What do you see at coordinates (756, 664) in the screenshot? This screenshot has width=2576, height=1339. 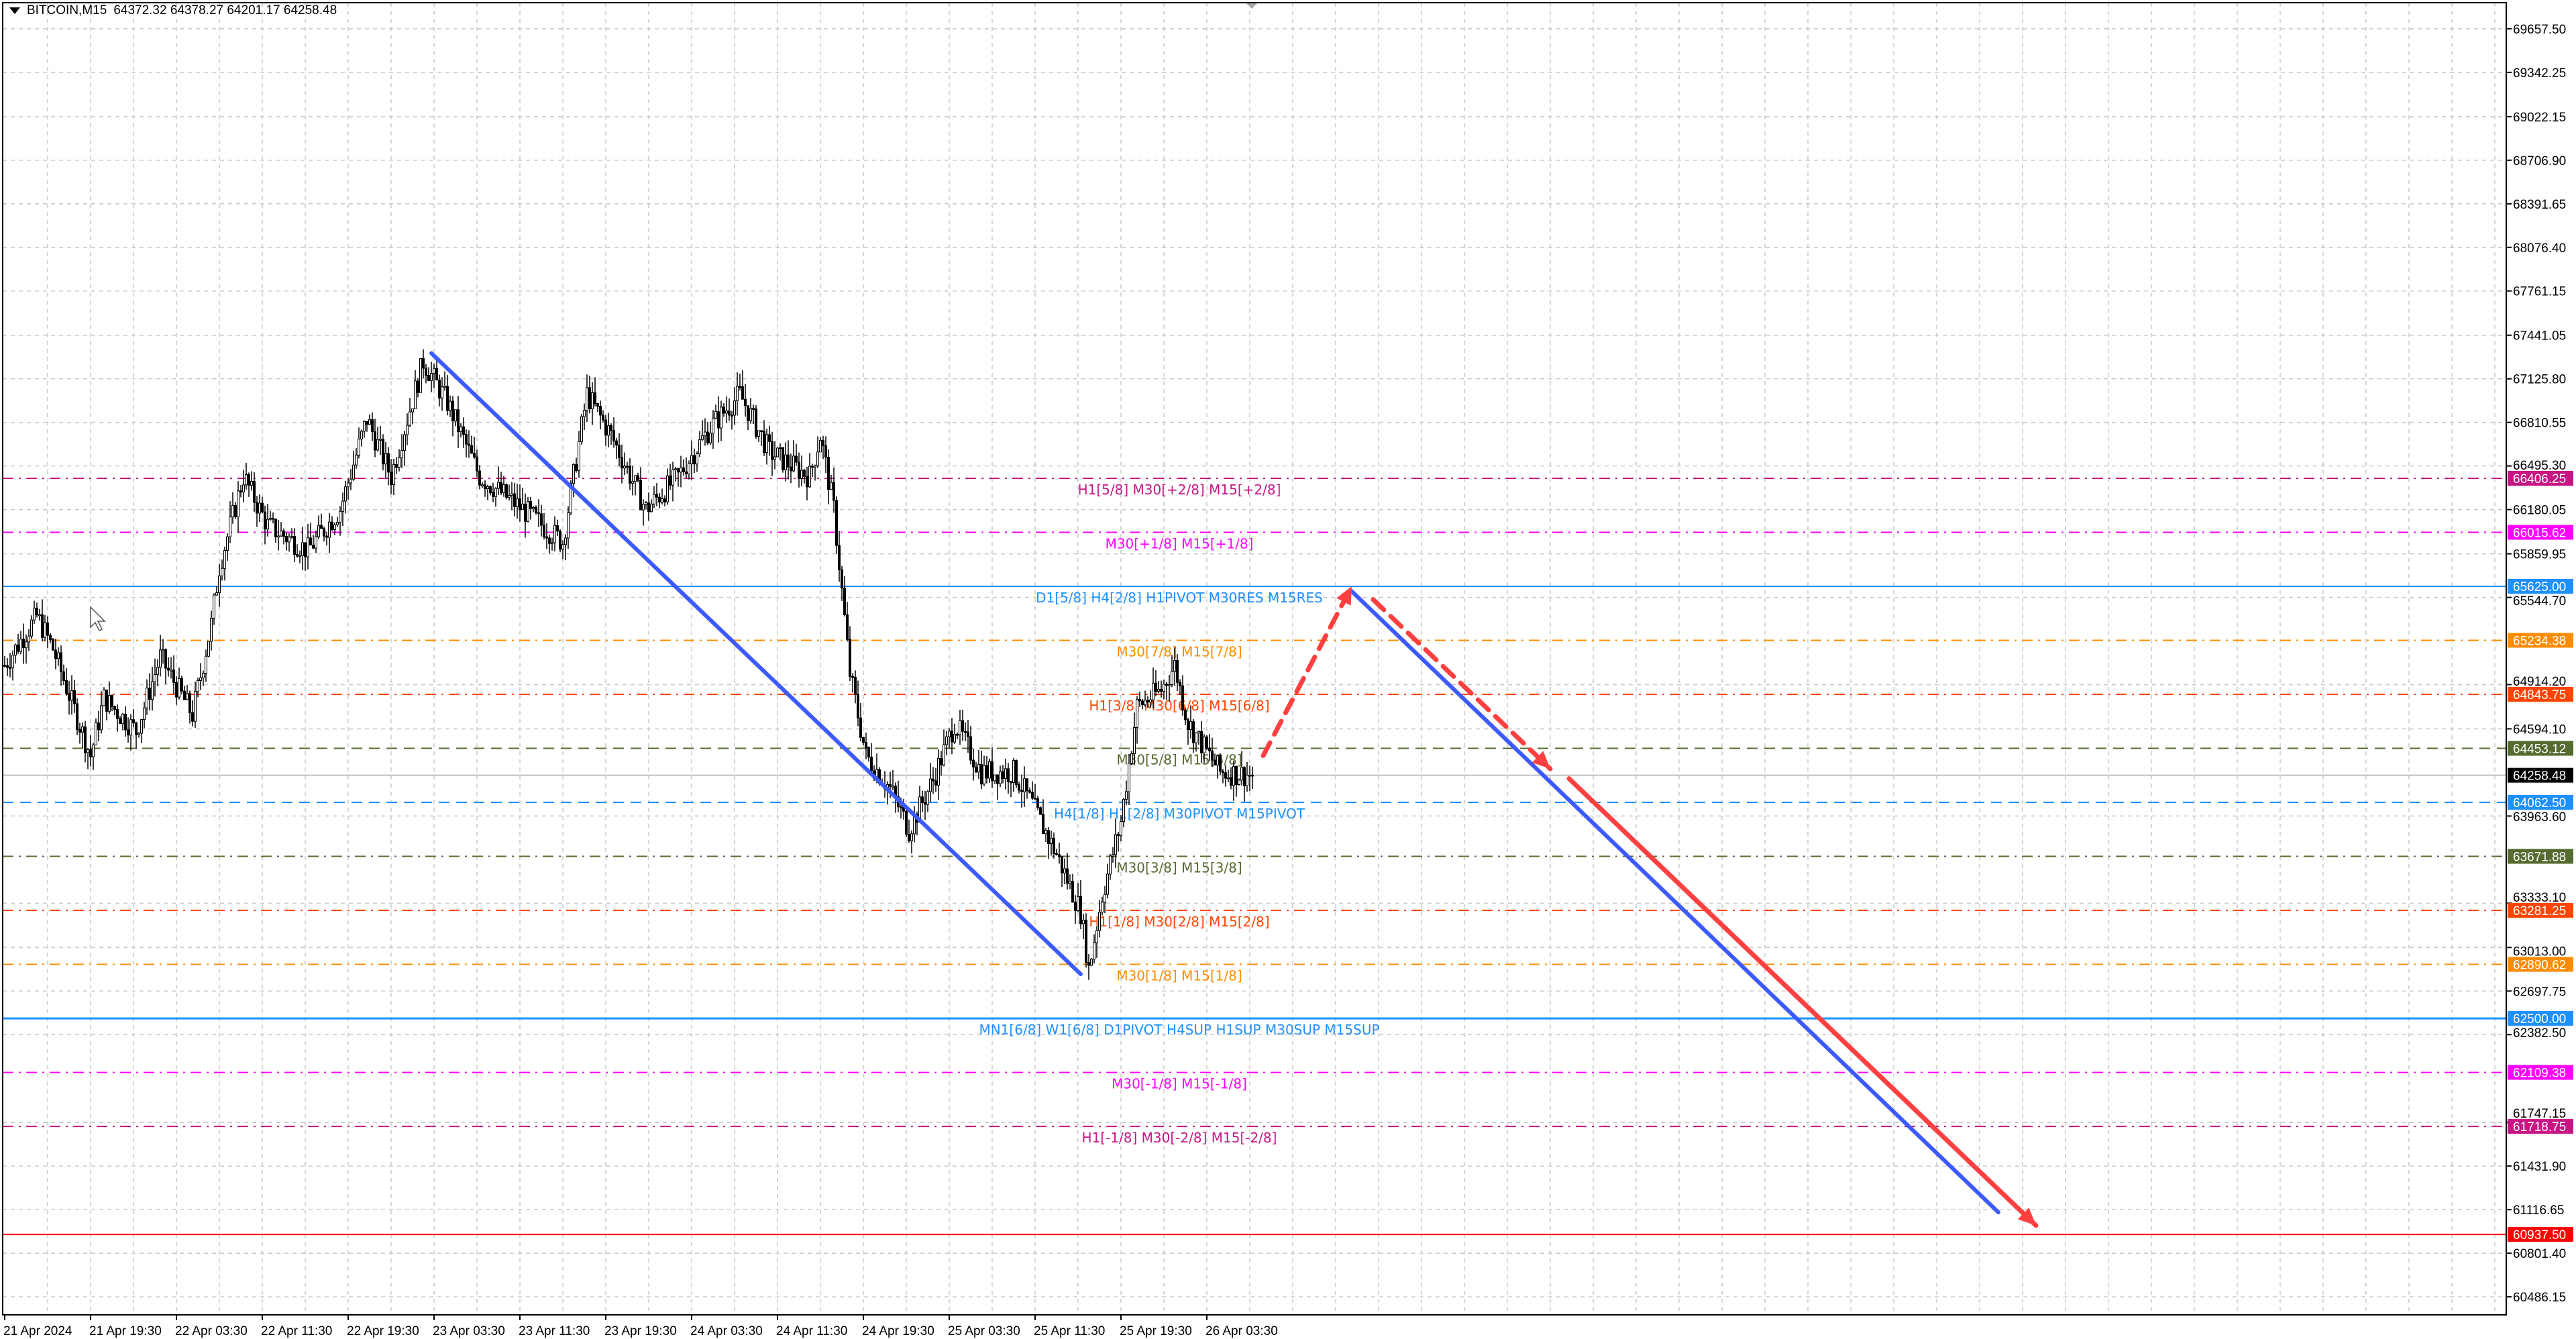 I see `trend-line` at bounding box center [756, 664].